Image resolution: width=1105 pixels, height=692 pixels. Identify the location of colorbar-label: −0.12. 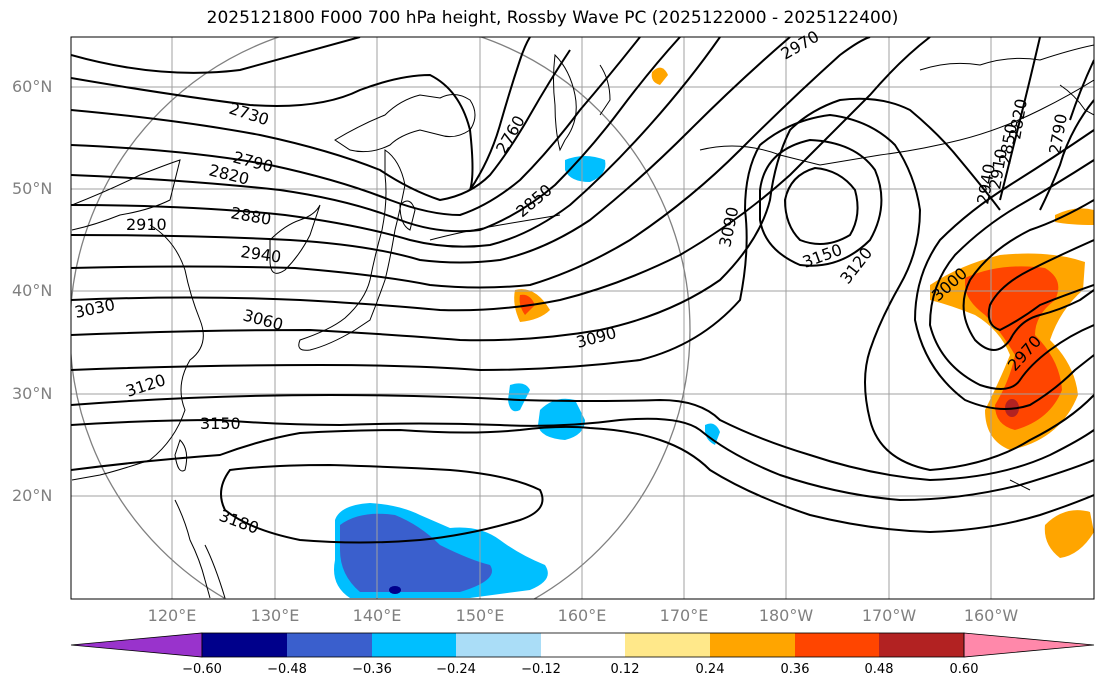
(541, 669).